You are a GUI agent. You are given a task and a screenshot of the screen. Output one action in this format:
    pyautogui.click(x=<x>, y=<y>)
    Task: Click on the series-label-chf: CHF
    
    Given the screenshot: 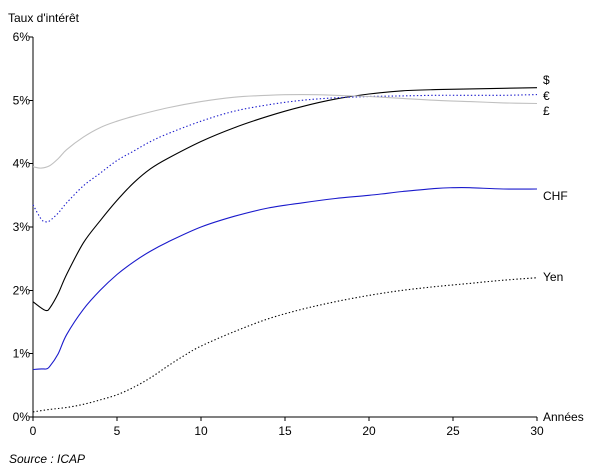 What is the action you would take?
    pyautogui.click(x=555, y=196)
    